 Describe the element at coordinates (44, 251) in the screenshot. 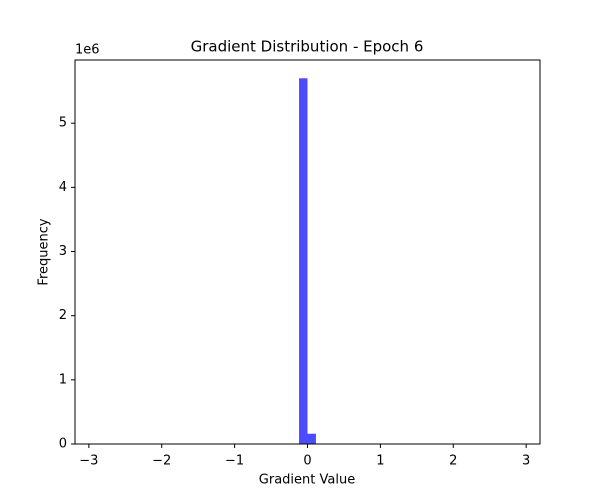

I see `y-axis-label: Frequency` at that location.